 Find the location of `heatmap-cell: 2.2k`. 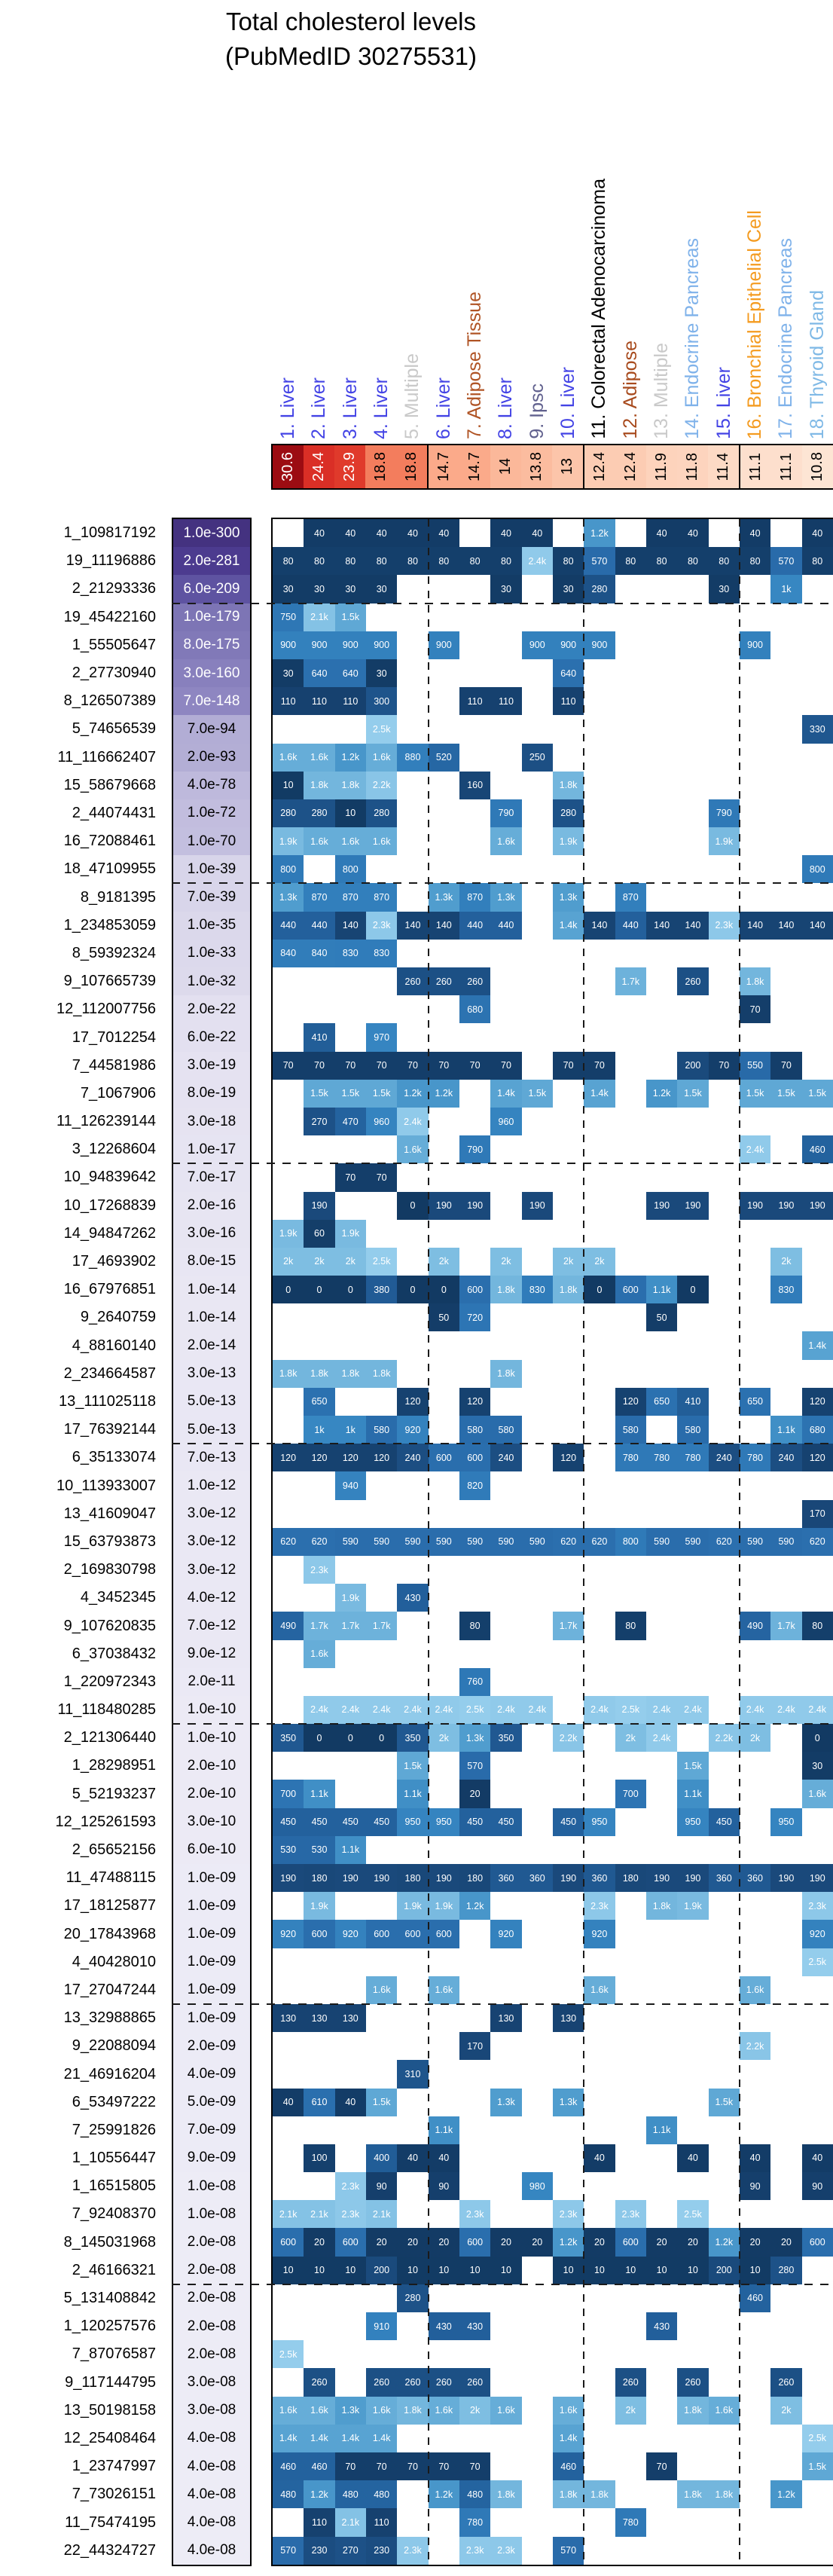

heatmap-cell: 2.2k is located at coordinates (755, 2046).